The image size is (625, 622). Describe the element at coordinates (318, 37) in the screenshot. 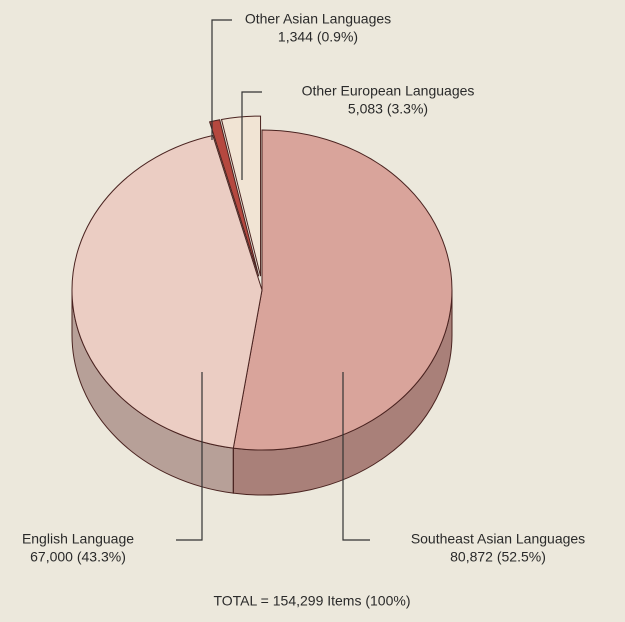

I see `slice-value-label: 1,344 (0.9%)` at that location.